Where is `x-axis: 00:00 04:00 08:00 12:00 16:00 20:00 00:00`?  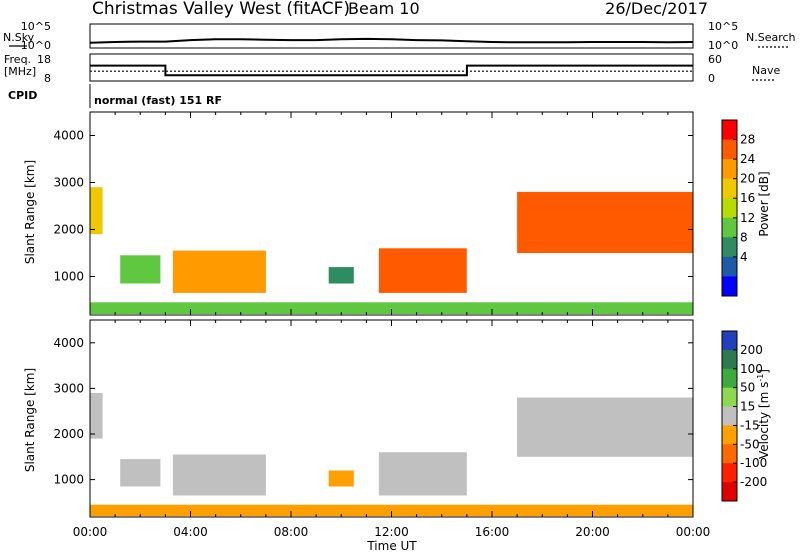 x-axis: 00:00 04:00 08:00 12:00 16:00 20:00 00:00 is located at coordinates (392, 532).